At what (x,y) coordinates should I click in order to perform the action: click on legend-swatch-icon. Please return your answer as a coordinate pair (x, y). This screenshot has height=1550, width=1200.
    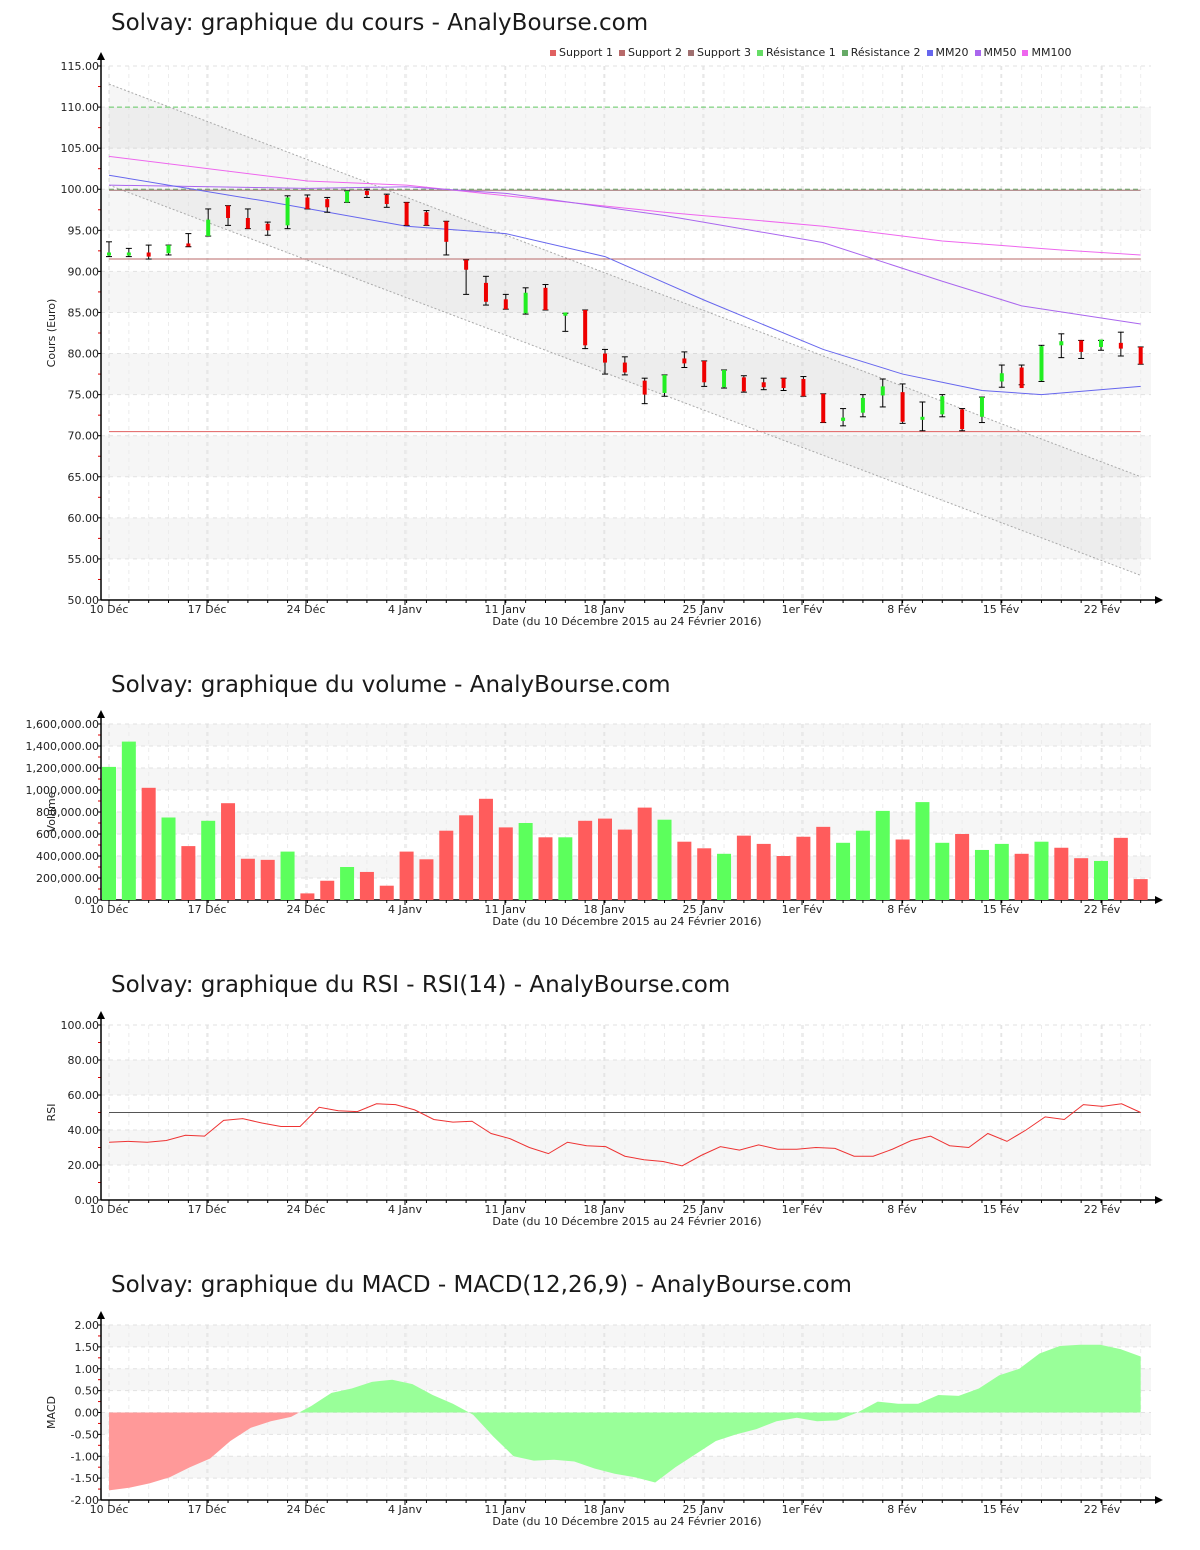
    Looking at the image, I should click on (977, 52).